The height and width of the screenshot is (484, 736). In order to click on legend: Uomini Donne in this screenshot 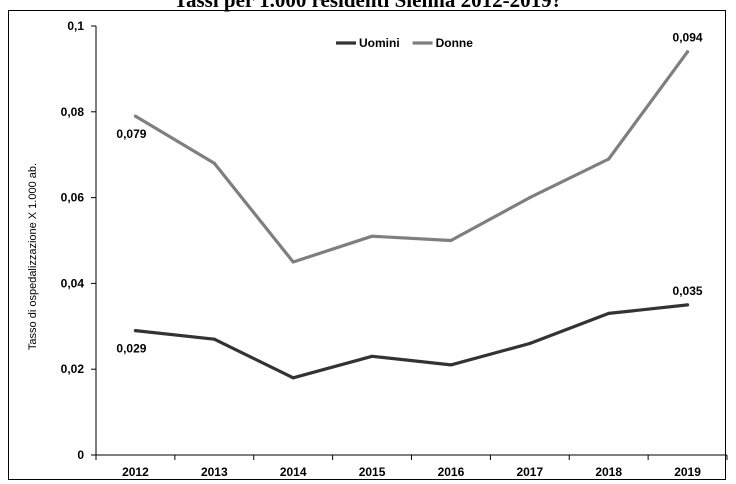, I will do `click(404, 43)`.